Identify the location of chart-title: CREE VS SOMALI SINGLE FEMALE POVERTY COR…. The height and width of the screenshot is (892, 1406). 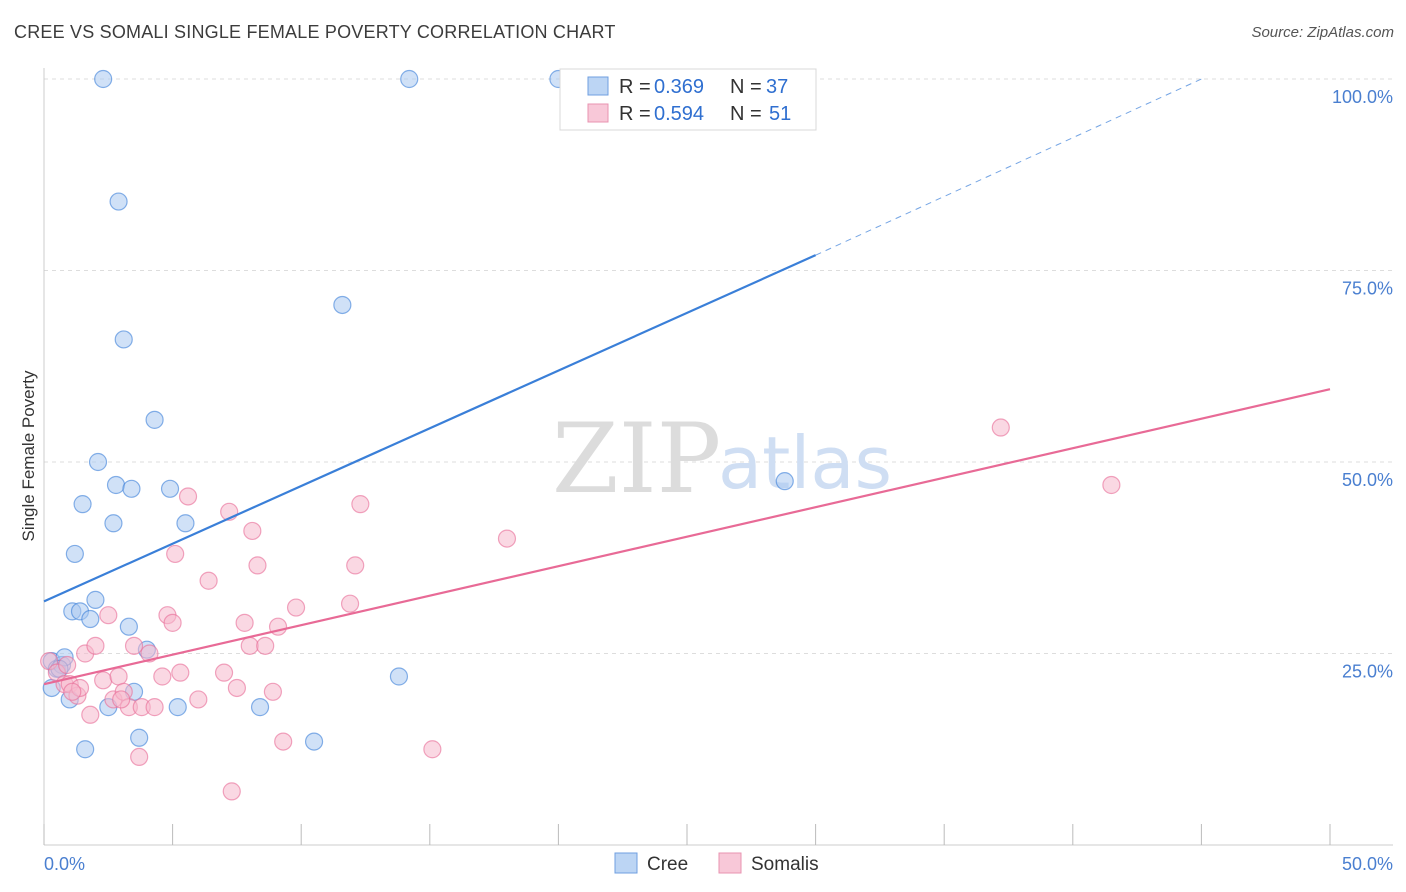
(315, 32).